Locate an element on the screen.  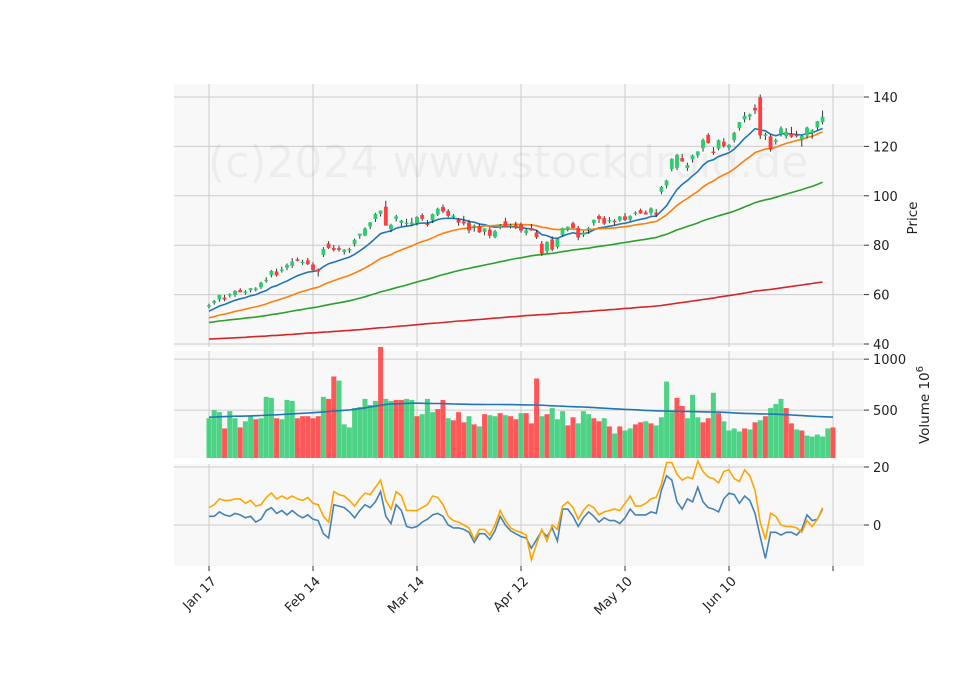
moving-average-line is located at coordinates (515, 310).